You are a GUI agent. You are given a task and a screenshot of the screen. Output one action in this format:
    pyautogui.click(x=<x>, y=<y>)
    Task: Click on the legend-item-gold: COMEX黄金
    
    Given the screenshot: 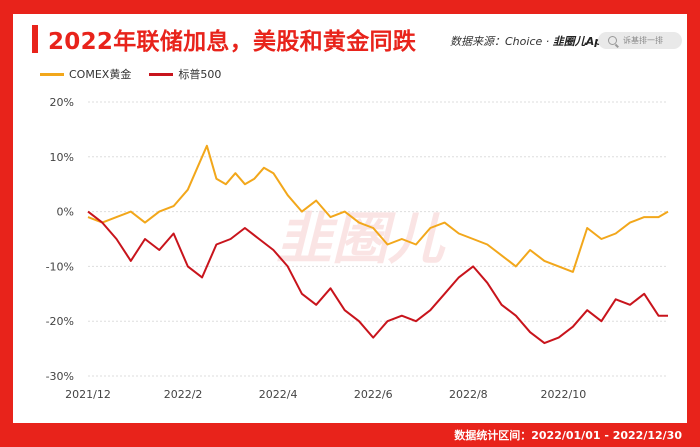 What is the action you would take?
    pyautogui.click(x=85, y=74)
    